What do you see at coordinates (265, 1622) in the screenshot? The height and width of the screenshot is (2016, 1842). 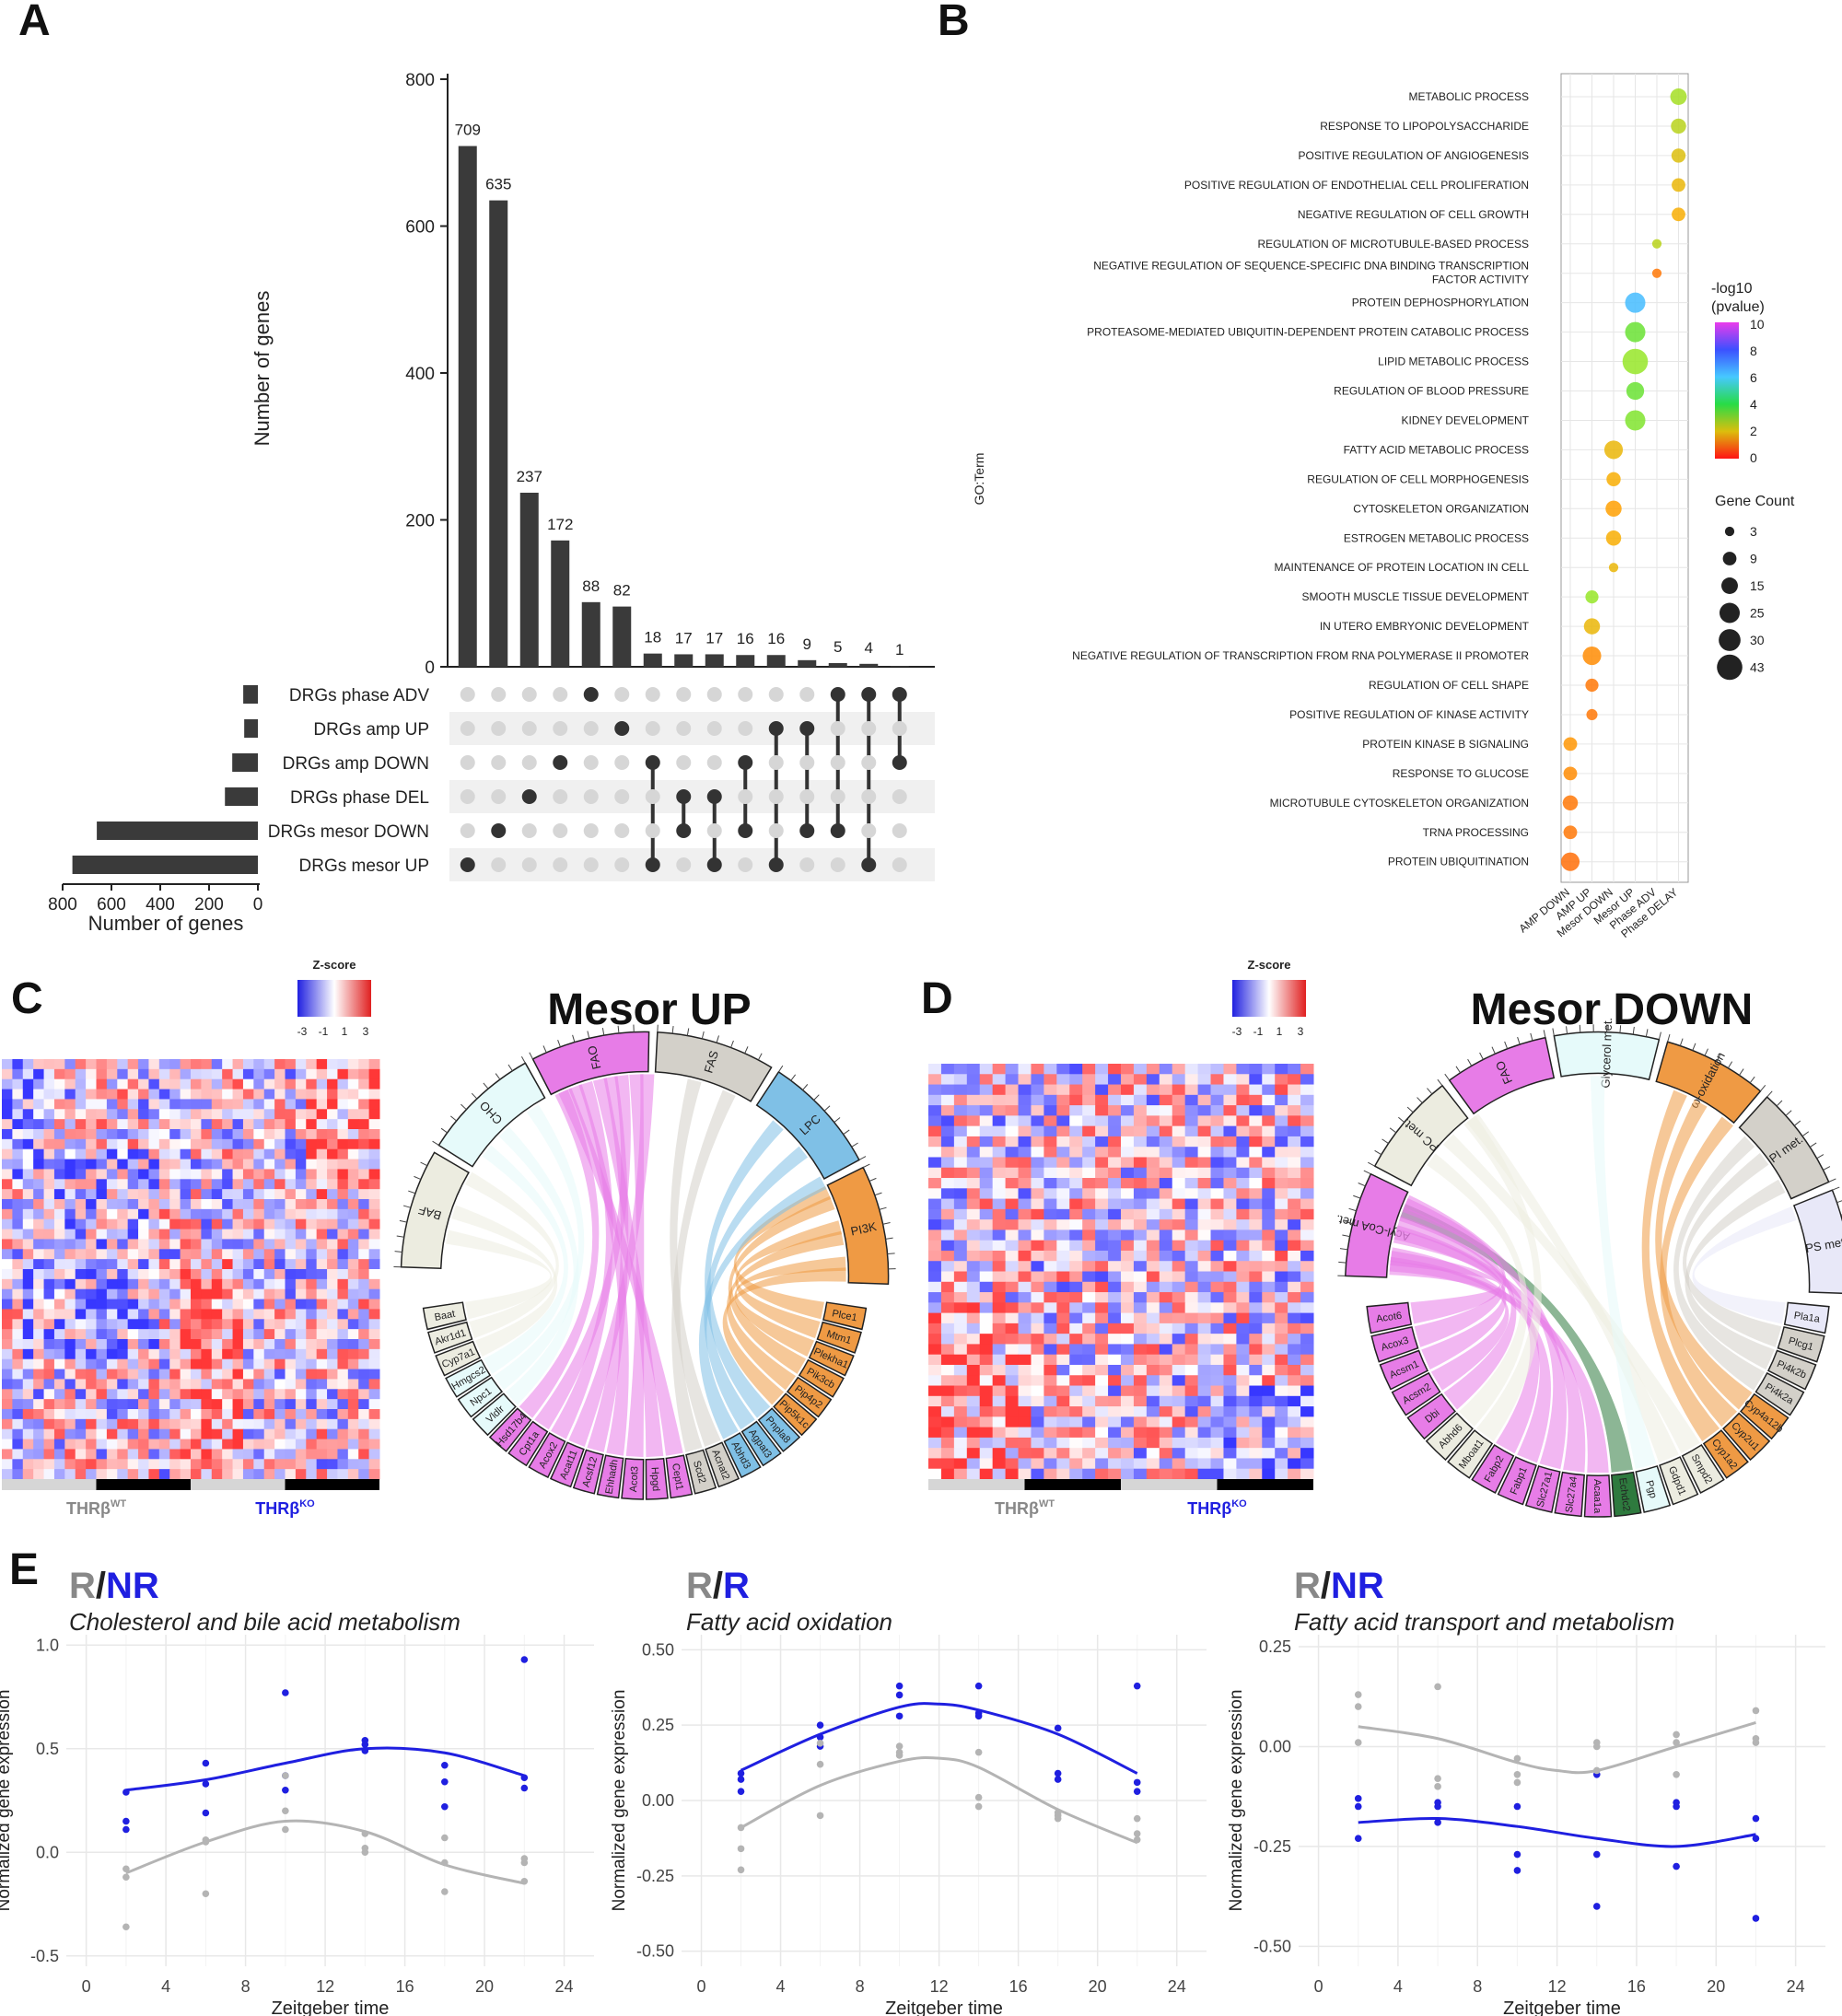 I see `series-title: Cholesterol and bile acid metabolism` at bounding box center [265, 1622].